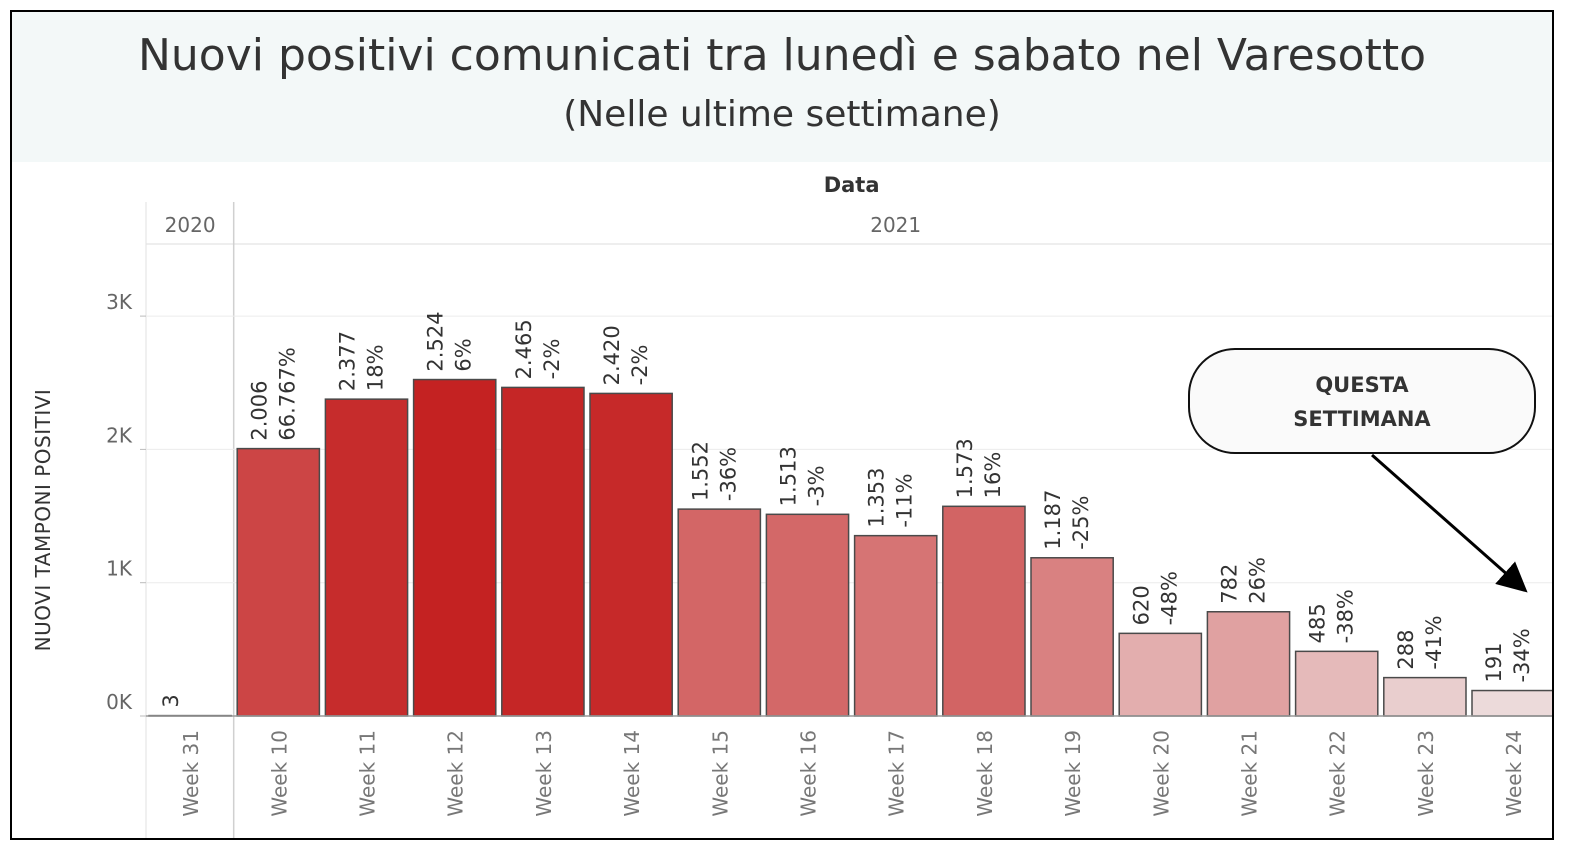  I want to click on category-label-1: Week 10, so click(279, 773).